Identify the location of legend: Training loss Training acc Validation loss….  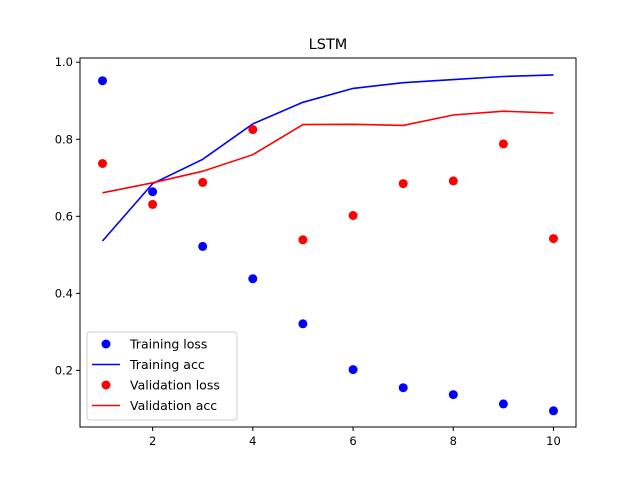
(162, 376).